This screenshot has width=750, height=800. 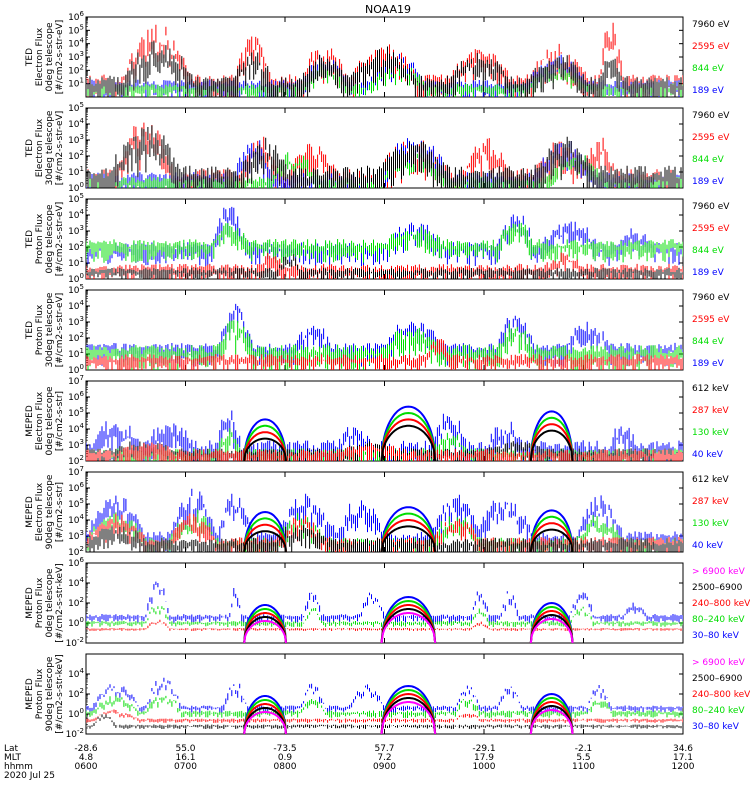 I want to click on y-tick-label: 10⁷, so click(x=76, y=471).